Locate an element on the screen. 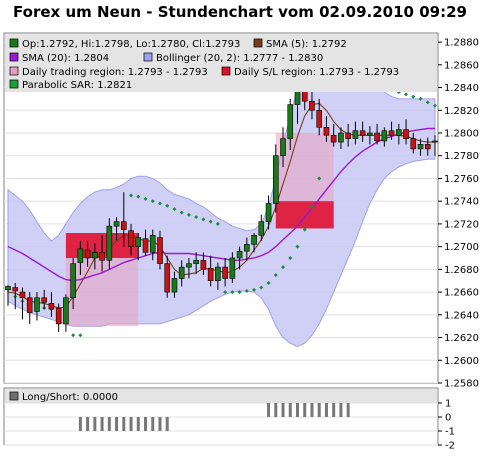 The image size is (480, 457). legend-psar-text: Parabolic SAR: 1.2821 is located at coordinates (77, 85).